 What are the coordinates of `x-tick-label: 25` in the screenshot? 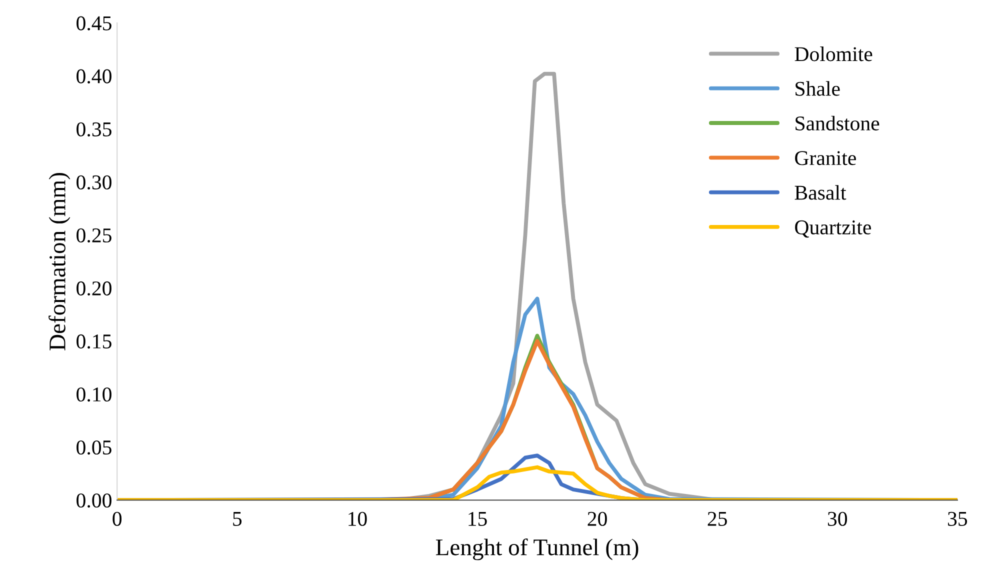 It's located at (717, 519).